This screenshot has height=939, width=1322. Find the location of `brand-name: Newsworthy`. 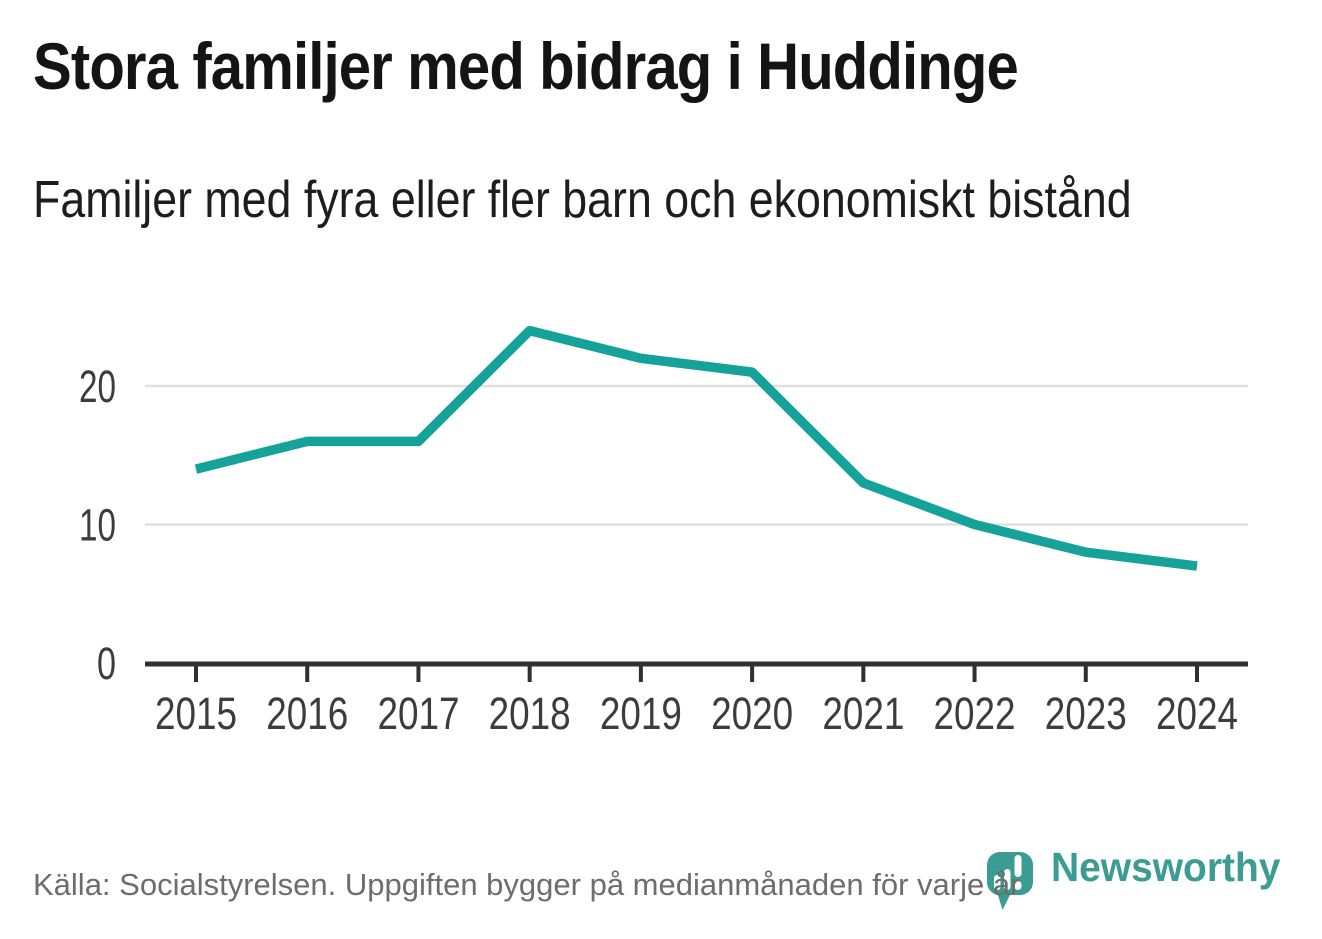

brand-name: Newsworthy is located at coordinates (1166, 867).